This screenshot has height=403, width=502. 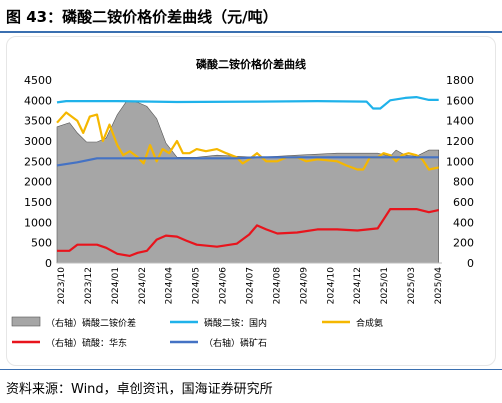 What do you see at coordinates (460, 100) in the screenshot?
I see `y-right-tick-label: 1600` at bounding box center [460, 100].